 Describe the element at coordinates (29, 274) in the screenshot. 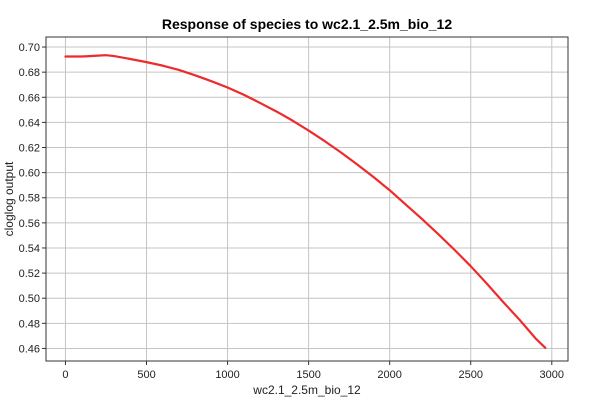

I see `y-tick-label: 0.52` at that location.